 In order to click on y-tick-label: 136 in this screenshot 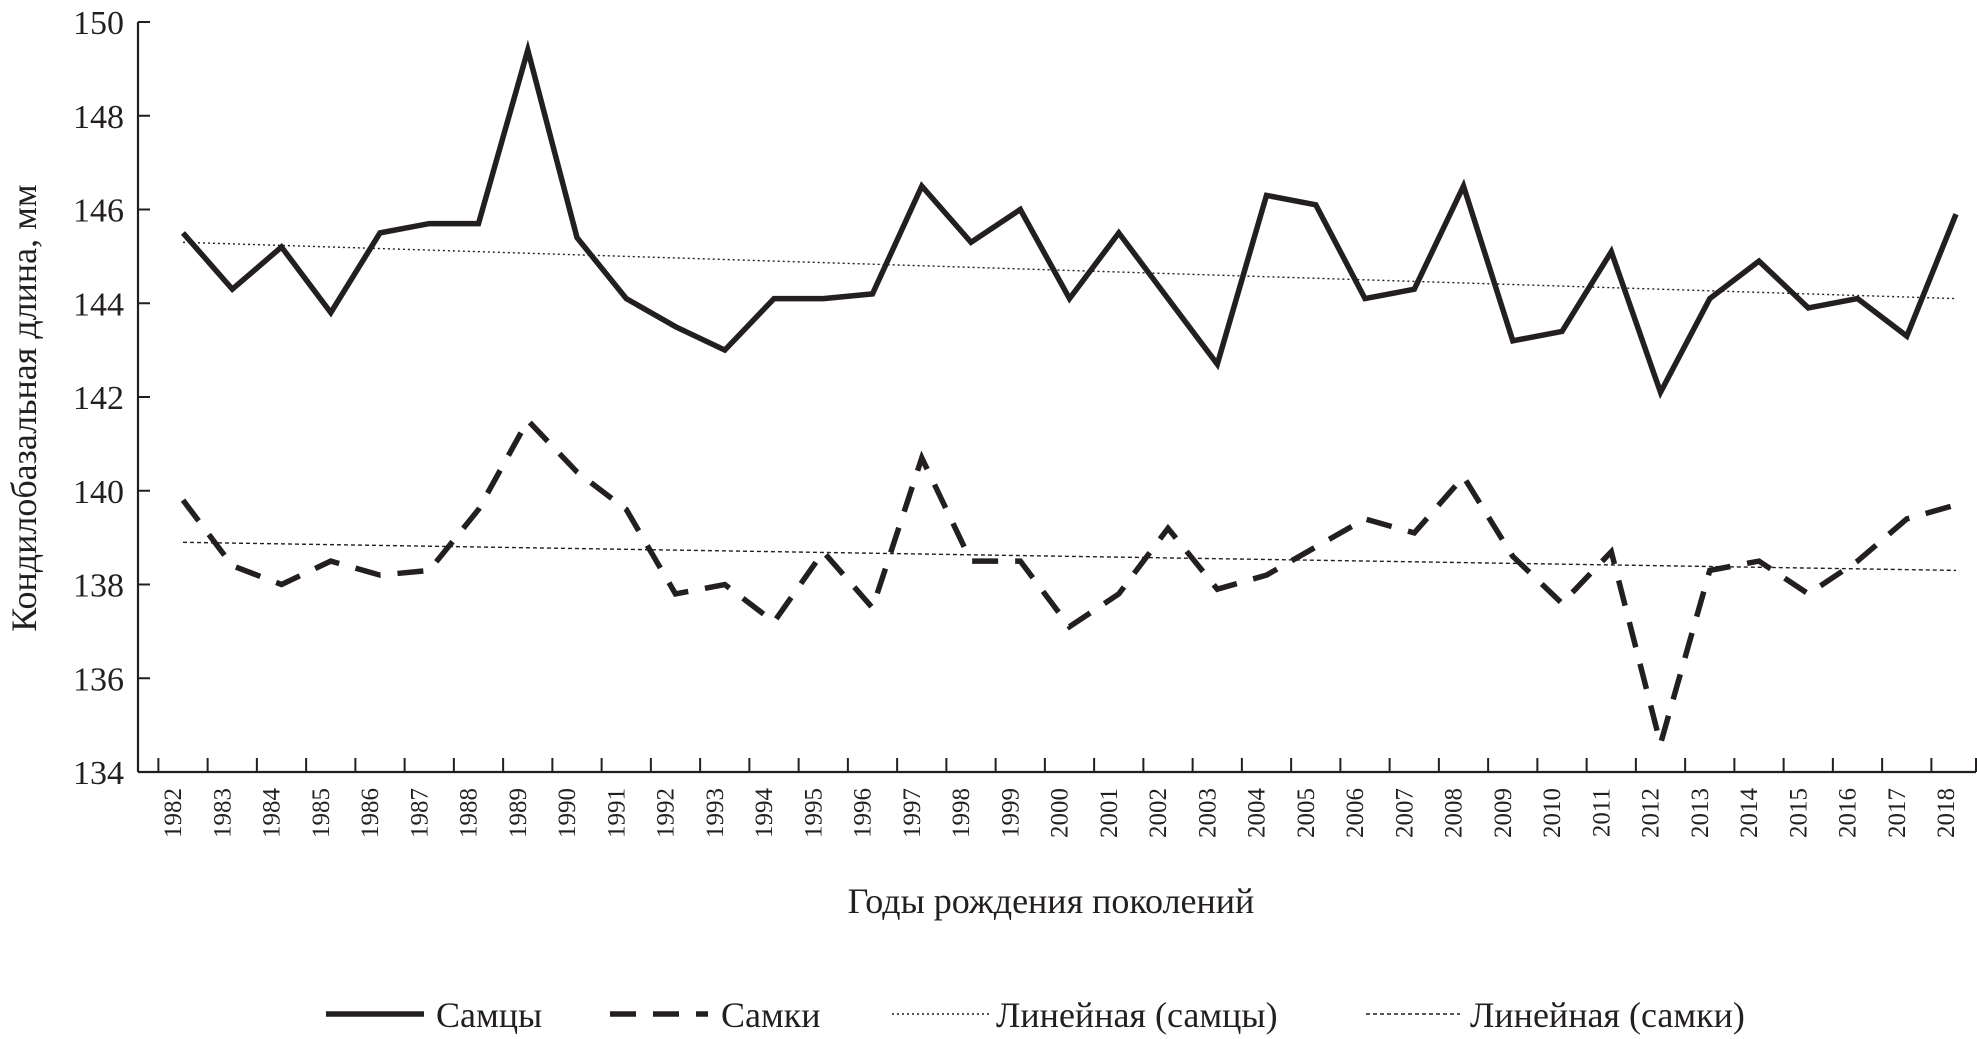, I will do `click(98, 679)`.